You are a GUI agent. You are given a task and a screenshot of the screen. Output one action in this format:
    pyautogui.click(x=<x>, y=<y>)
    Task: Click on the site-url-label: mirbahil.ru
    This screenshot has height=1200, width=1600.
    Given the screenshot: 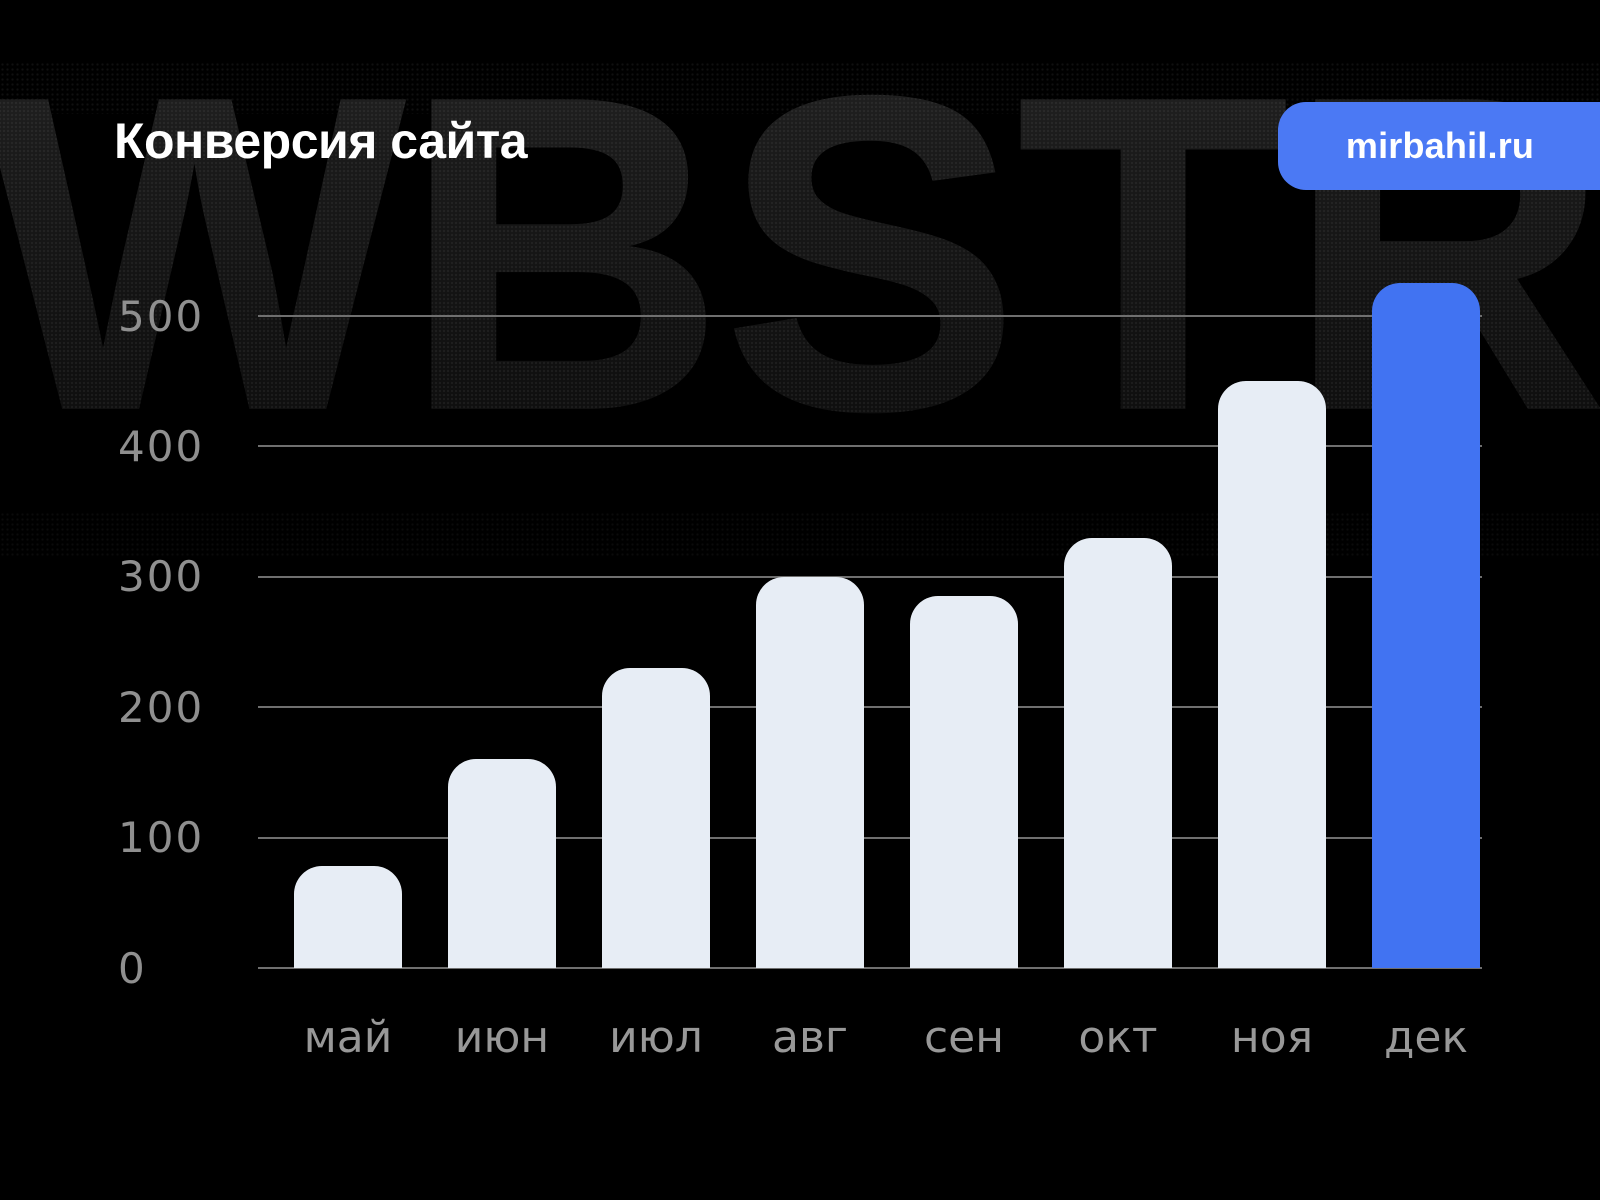 What is the action you would take?
    pyautogui.click(x=1440, y=145)
    